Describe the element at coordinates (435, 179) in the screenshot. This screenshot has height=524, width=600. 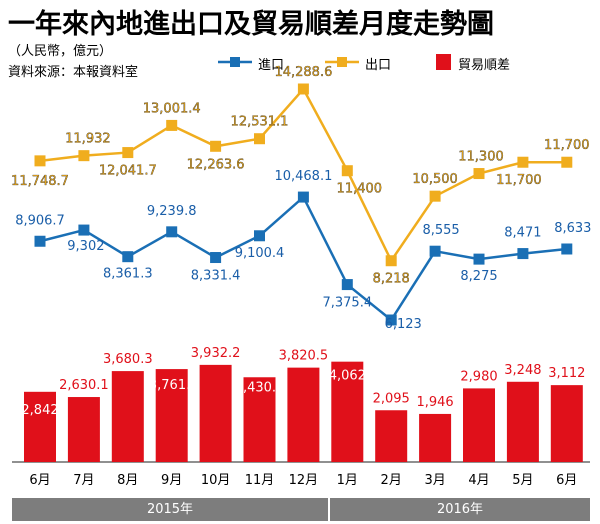
I see `export-value-label: 10,500` at that location.